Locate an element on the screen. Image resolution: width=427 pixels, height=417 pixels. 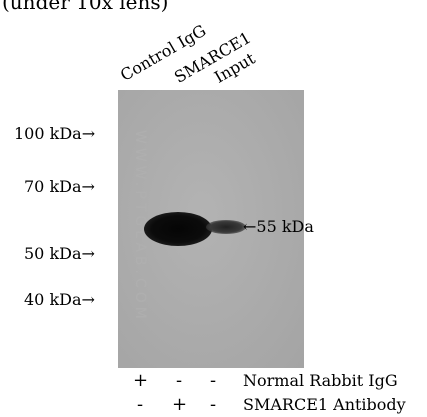
condition-row-normal-rabbit-igg: + - - Normal Rabbit IgG is located at coordinates (213, 382).